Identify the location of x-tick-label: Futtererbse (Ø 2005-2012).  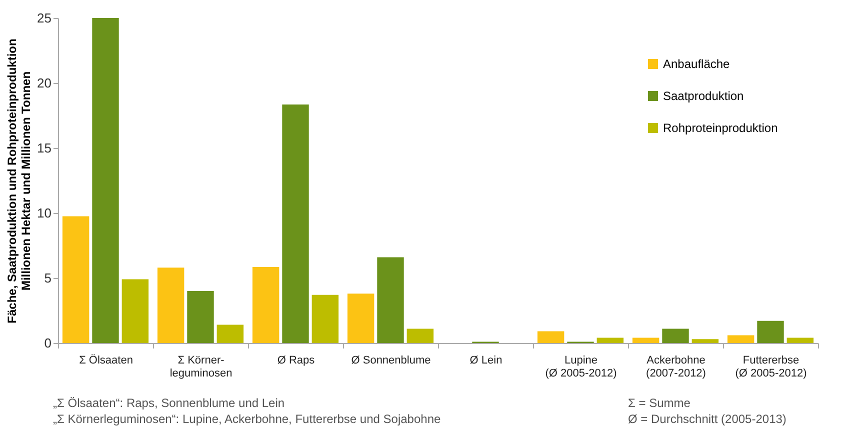
(771, 367).